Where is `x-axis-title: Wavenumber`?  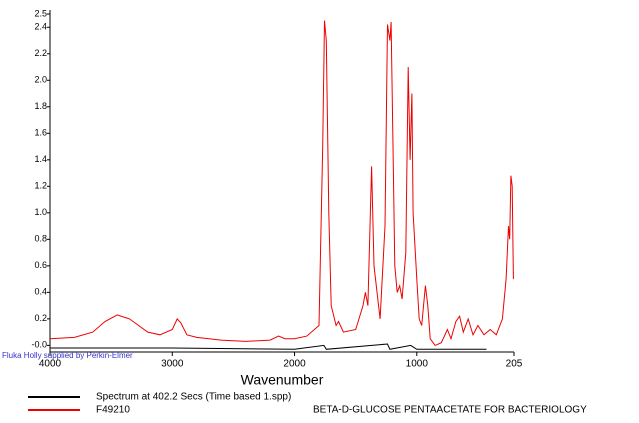 x-axis-title: Wavenumber is located at coordinates (282, 380).